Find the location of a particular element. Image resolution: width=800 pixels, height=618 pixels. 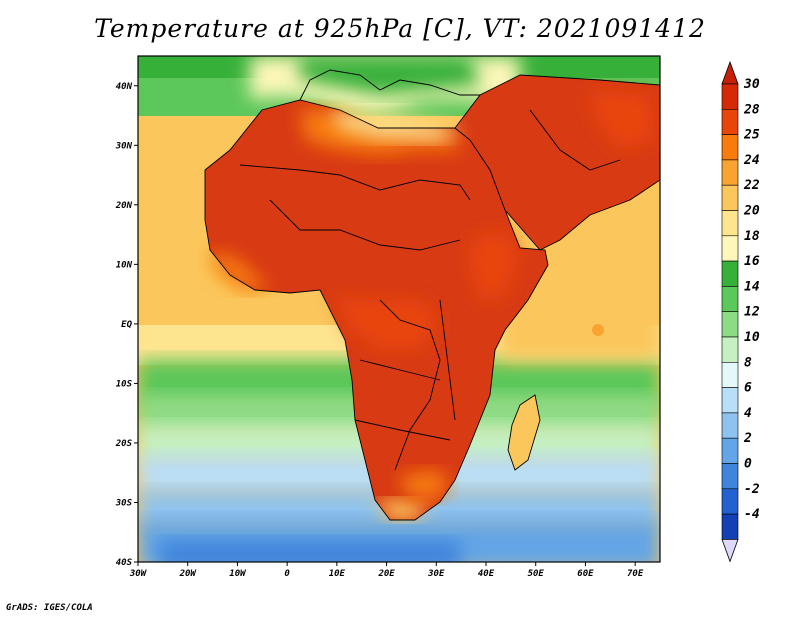

lon-tick-label: 20E is located at coordinates (386, 574).